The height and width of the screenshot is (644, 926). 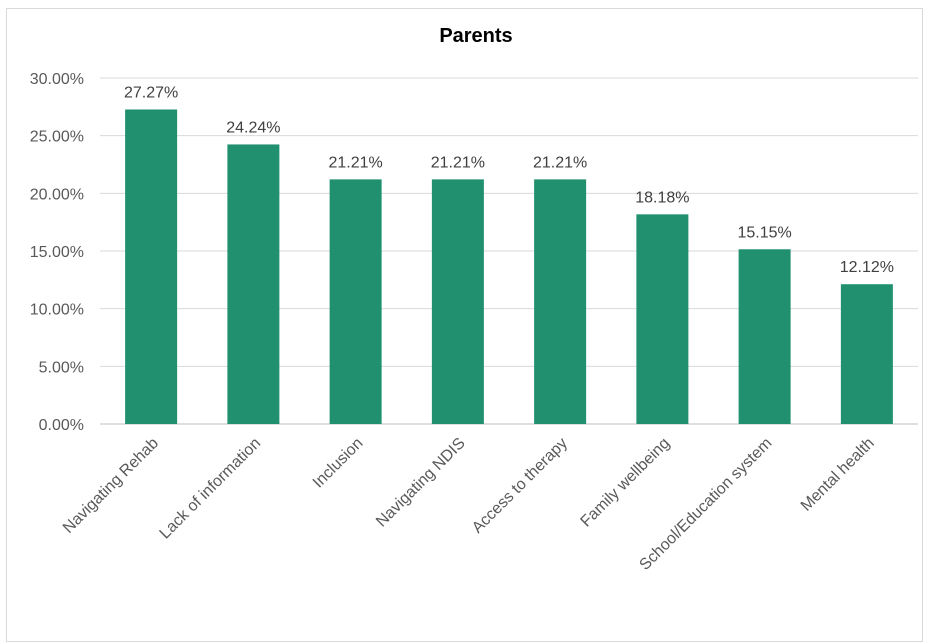 What do you see at coordinates (764, 232) in the screenshot?
I see `data-label: 15.15%` at bounding box center [764, 232].